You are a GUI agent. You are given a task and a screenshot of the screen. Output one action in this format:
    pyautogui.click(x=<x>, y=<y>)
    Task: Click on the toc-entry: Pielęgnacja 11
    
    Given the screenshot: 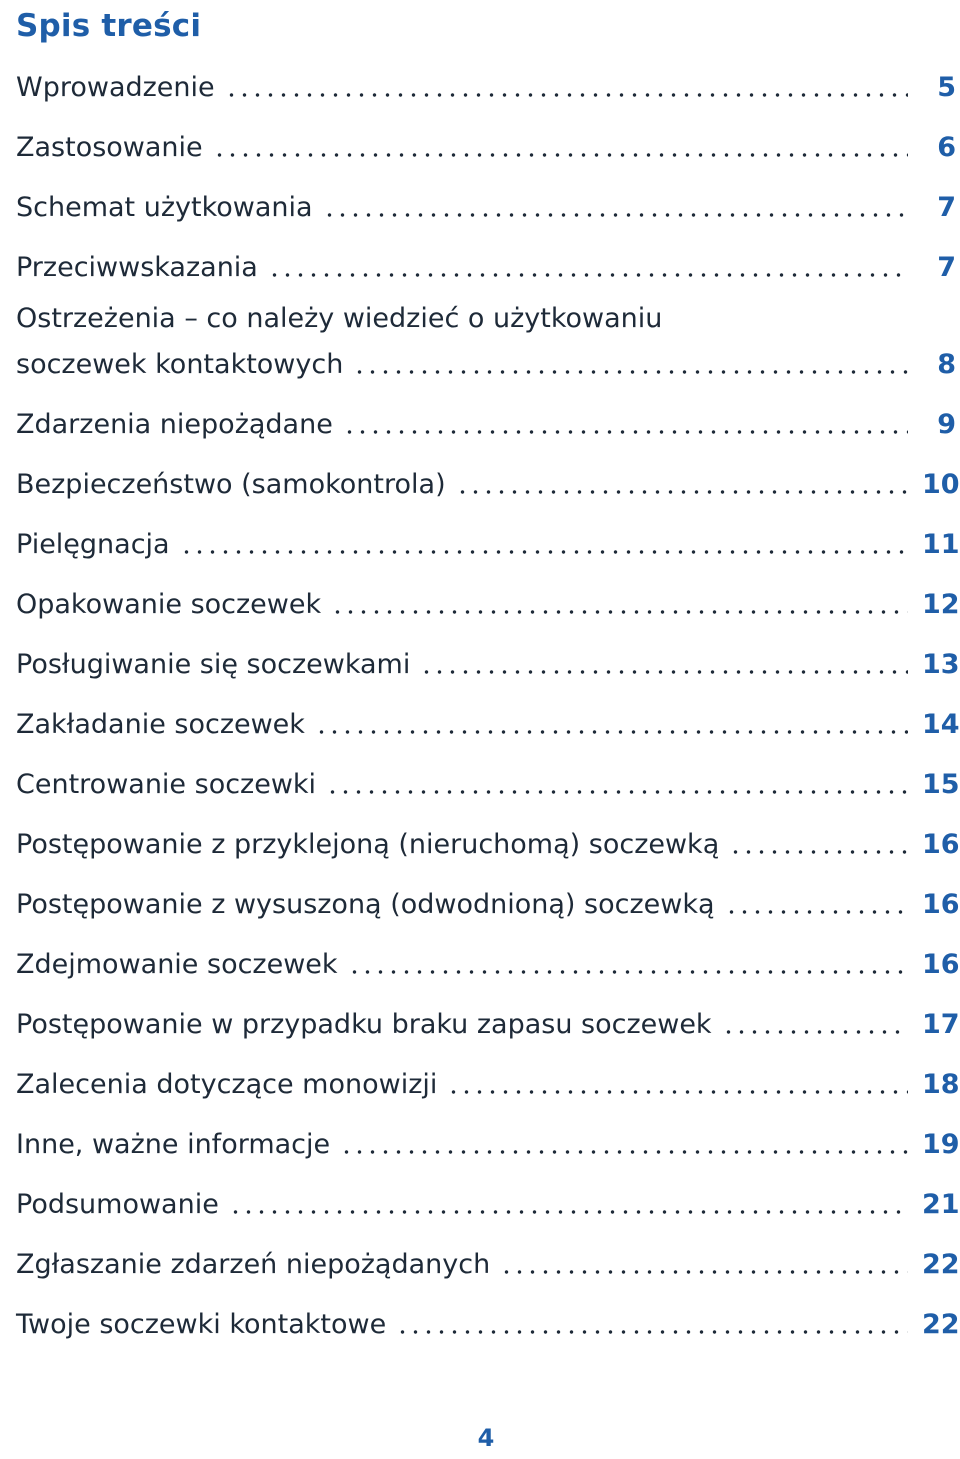 What is the action you would take?
    pyautogui.click(x=488, y=543)
    